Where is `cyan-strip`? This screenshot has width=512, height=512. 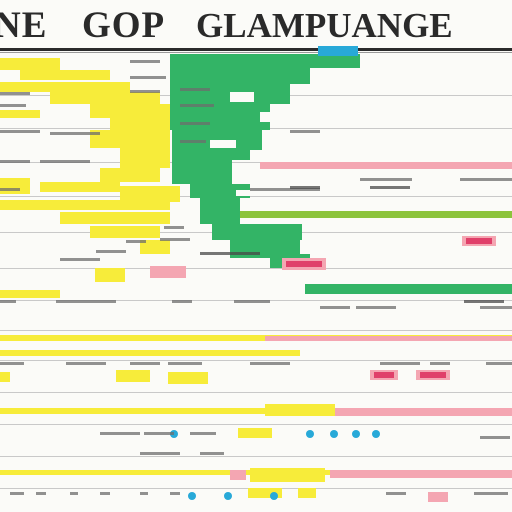 cyan-strip is located at coordinates (338, 51).